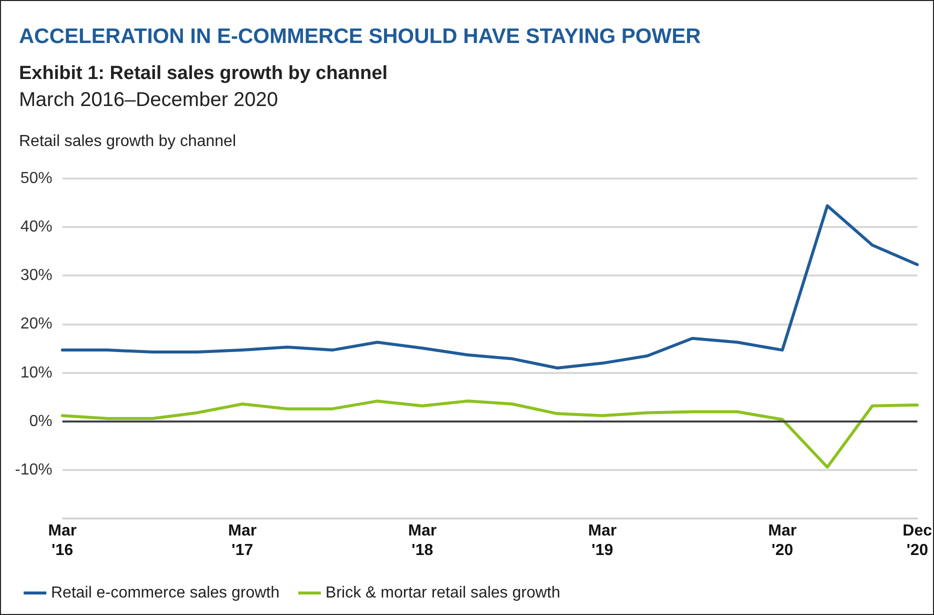  Describe the element at coordinates (62, 540) in the screenshot. I see `x-tick-label: Mar '16` at that location.